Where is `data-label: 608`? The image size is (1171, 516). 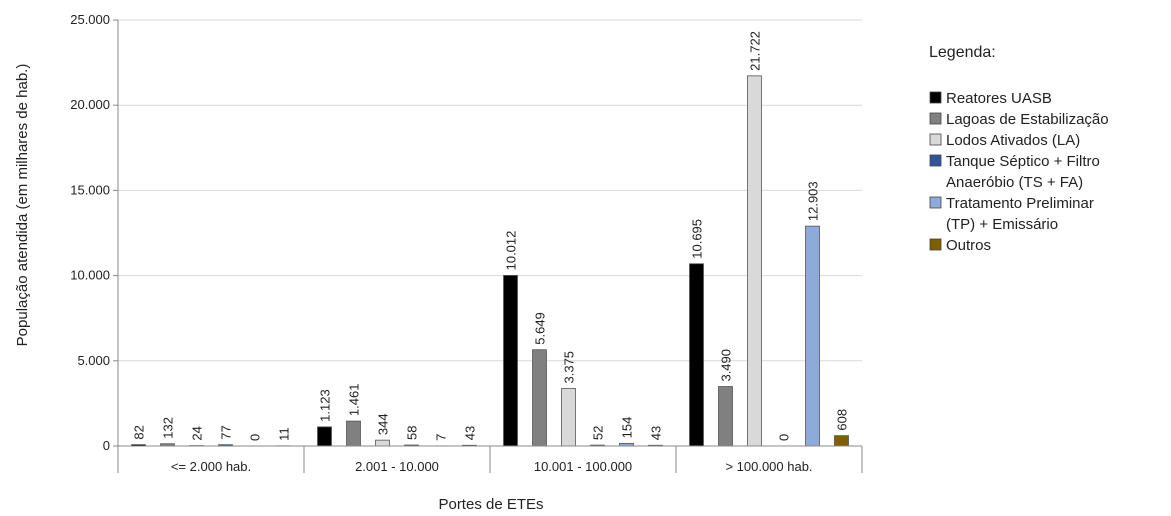
data-label: 608 is located at coordinates (842, 420).